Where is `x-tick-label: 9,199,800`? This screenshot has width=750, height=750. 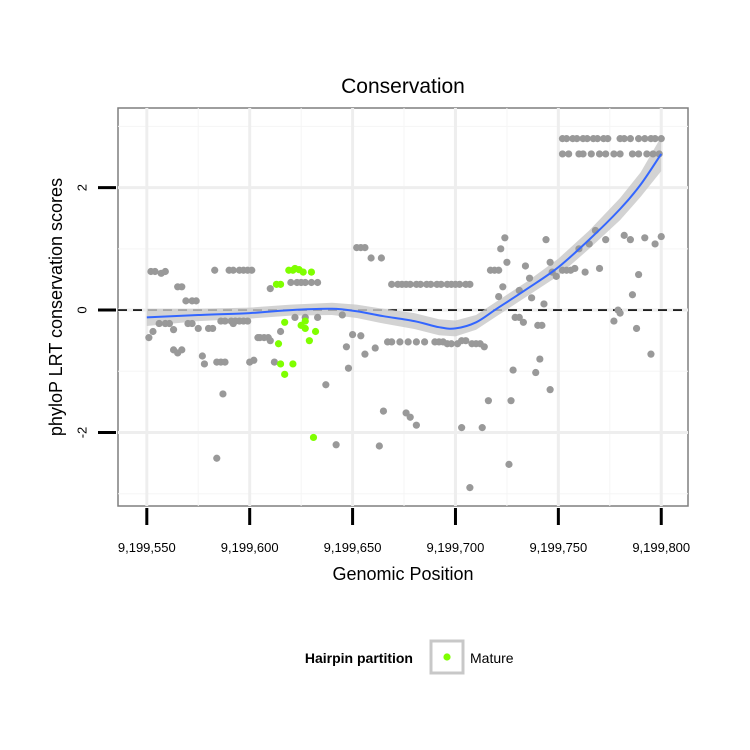
x-tick-label: 9,199,800 is located at coordinates (661, 547).